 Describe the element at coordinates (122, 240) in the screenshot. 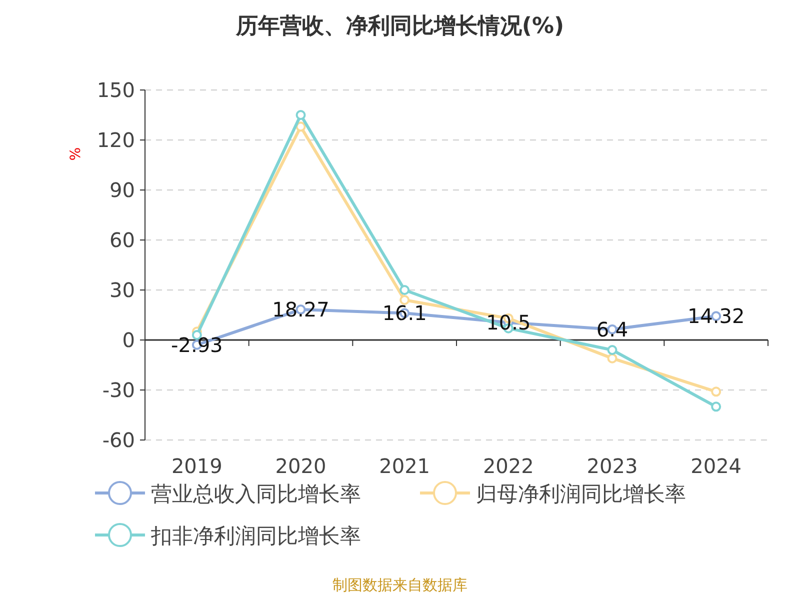

I see `y-tick-label: 60` at that location.